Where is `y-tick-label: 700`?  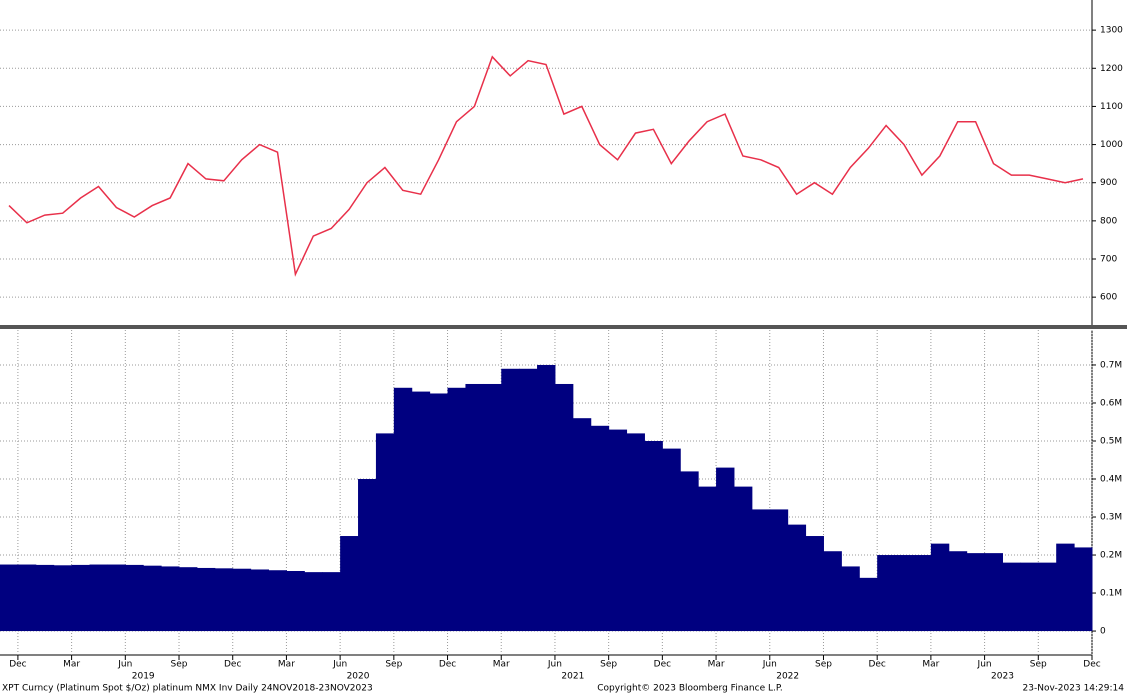 y-tick-label: 700 is located at coordinates (1108, 260).